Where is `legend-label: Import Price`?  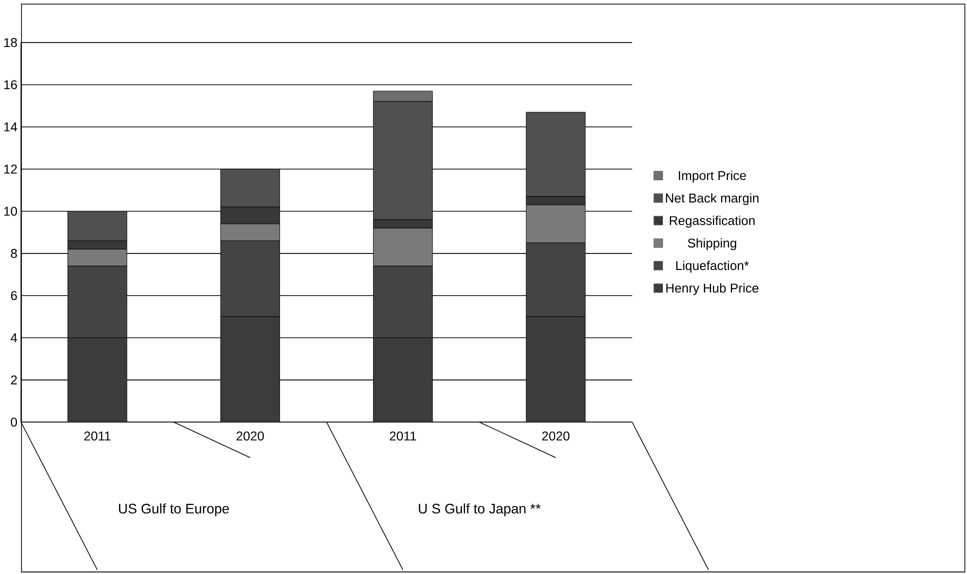
legend-label: Import Price is located at coordinates (712, 176).